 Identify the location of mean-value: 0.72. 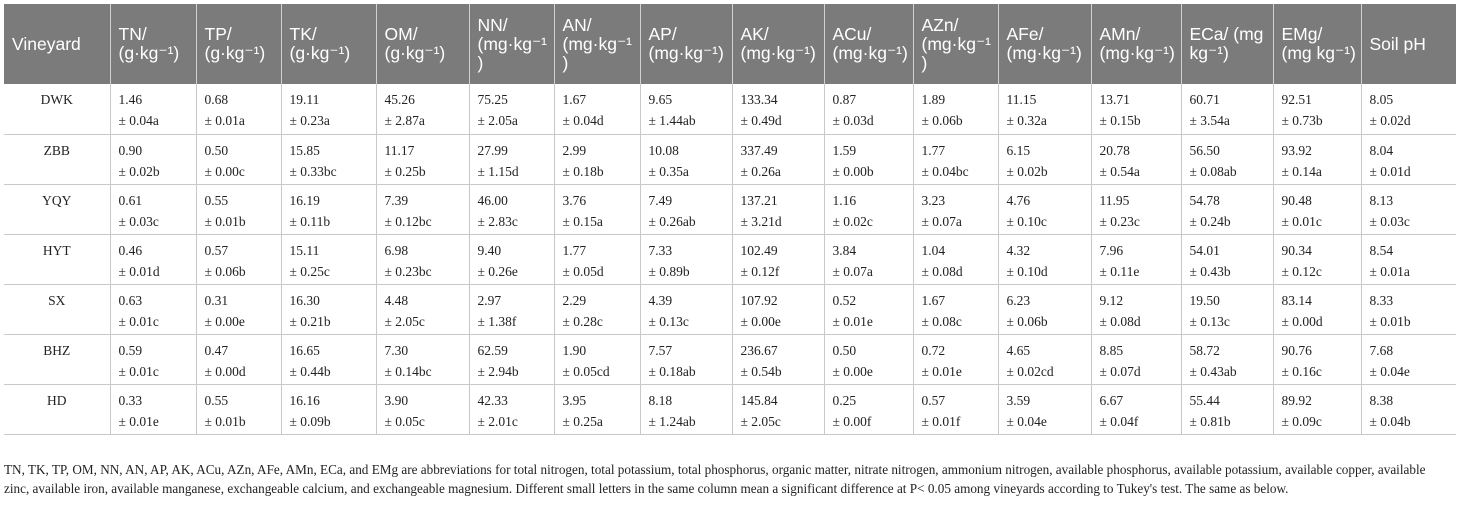
(933, 350).